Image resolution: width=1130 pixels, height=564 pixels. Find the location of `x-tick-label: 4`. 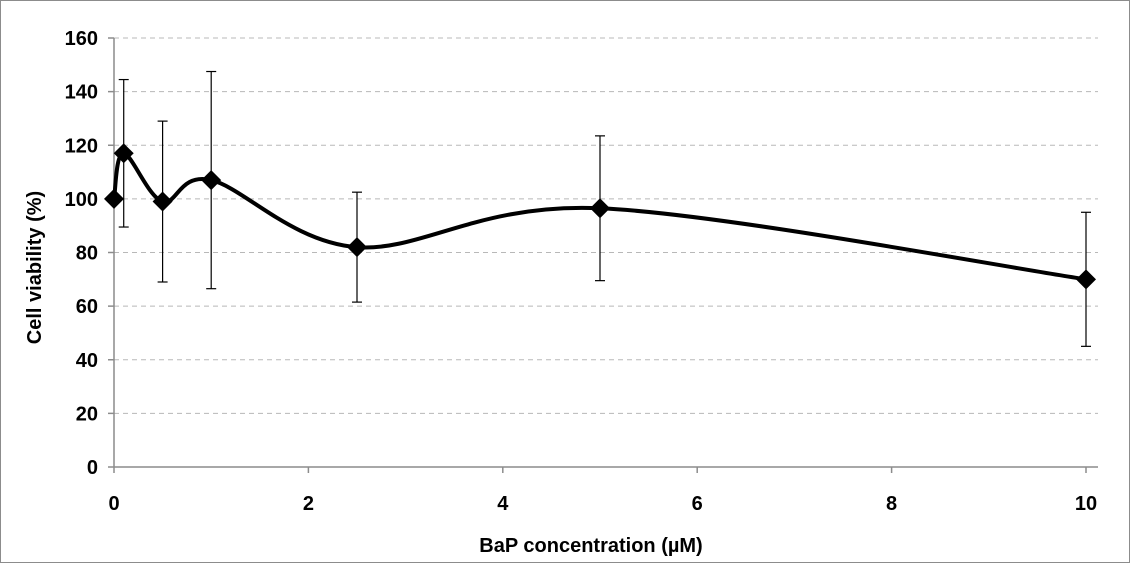

x-tick-label: 4 is located at coordinates (503, 504).